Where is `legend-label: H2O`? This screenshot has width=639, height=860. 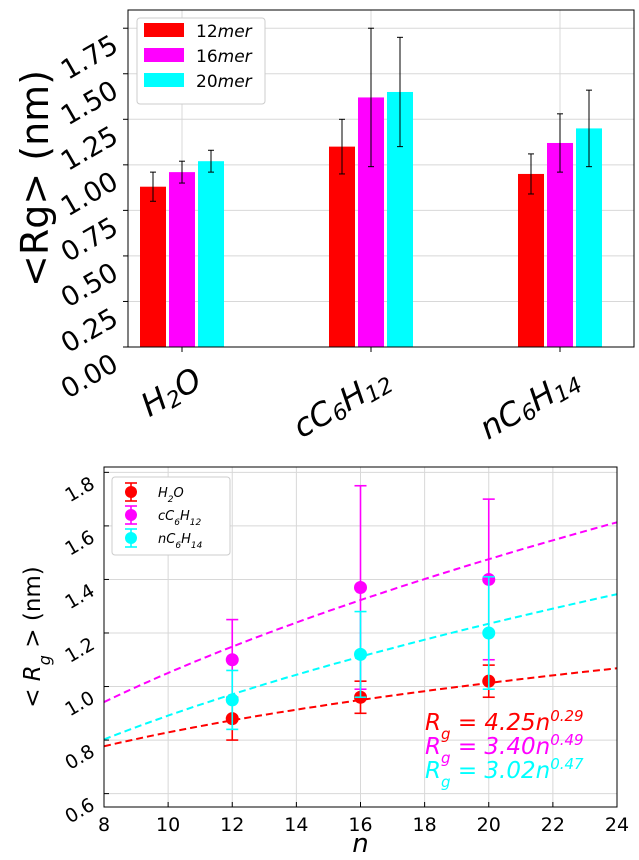 legend-label: H2O is located at coordinates (171, 495).